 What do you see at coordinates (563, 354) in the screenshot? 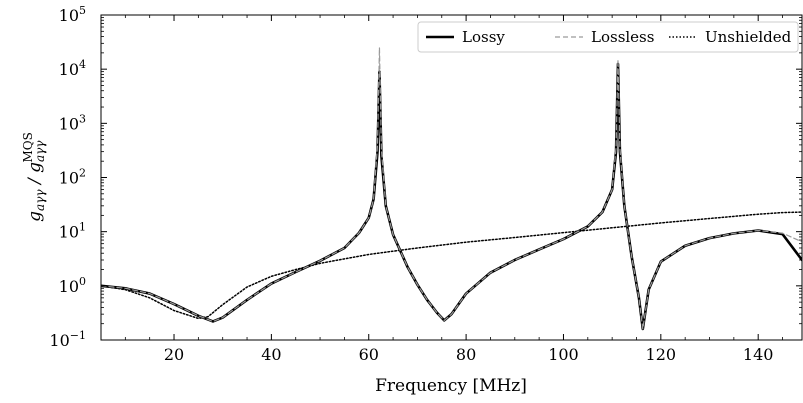
I see `x-tick-label: 100` at bounding box center [563, 354].